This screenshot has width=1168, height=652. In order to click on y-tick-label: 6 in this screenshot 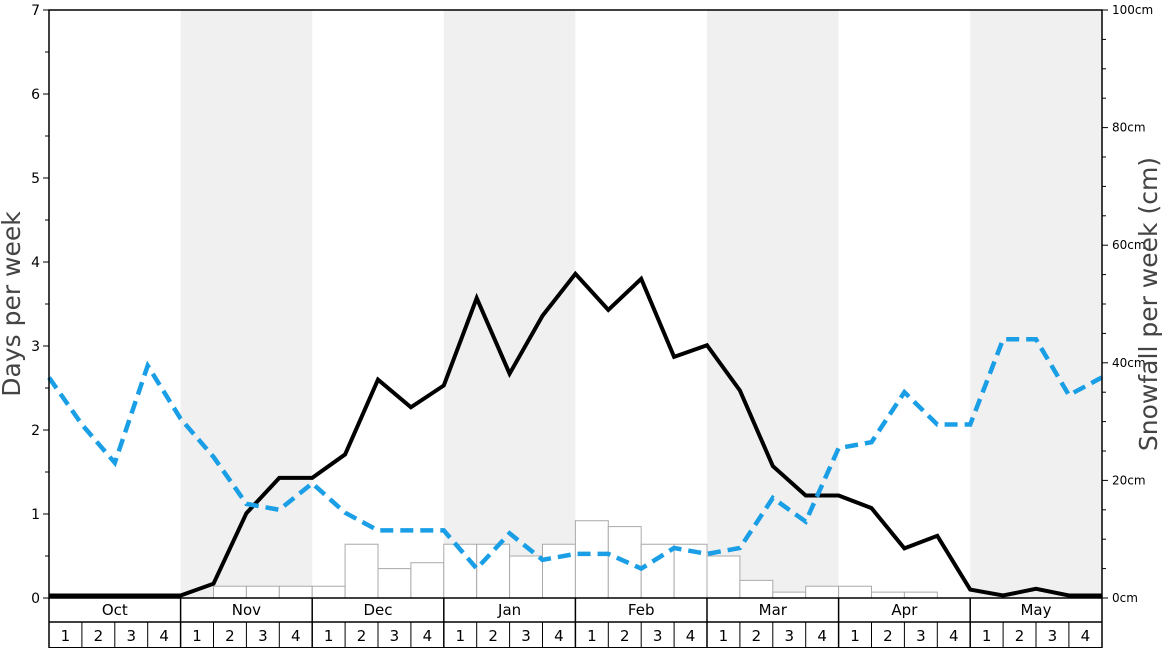, I will do `click(35, 95)`.